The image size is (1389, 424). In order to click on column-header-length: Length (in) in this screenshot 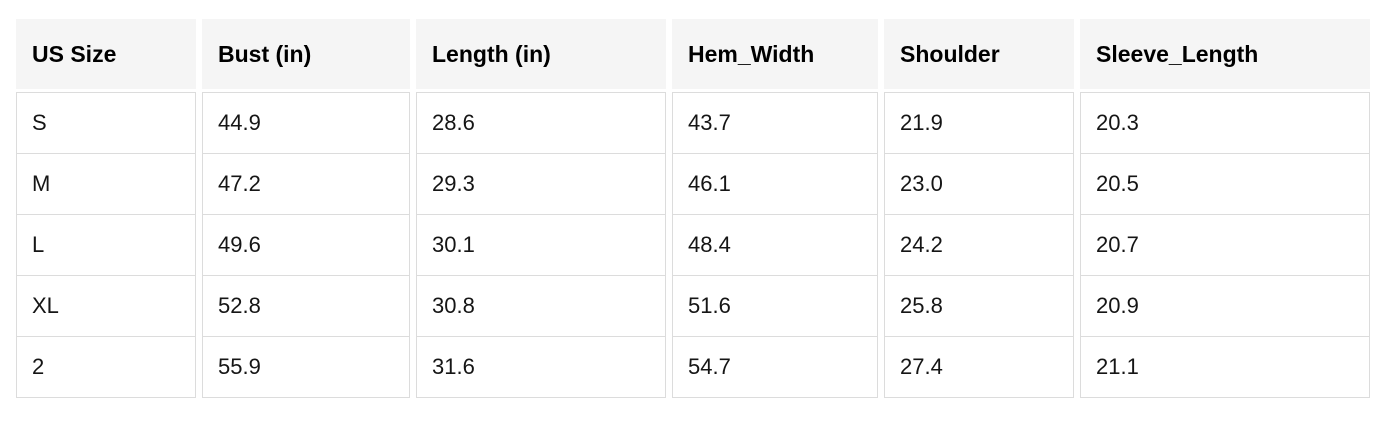, I will do `click(541, 55)`.